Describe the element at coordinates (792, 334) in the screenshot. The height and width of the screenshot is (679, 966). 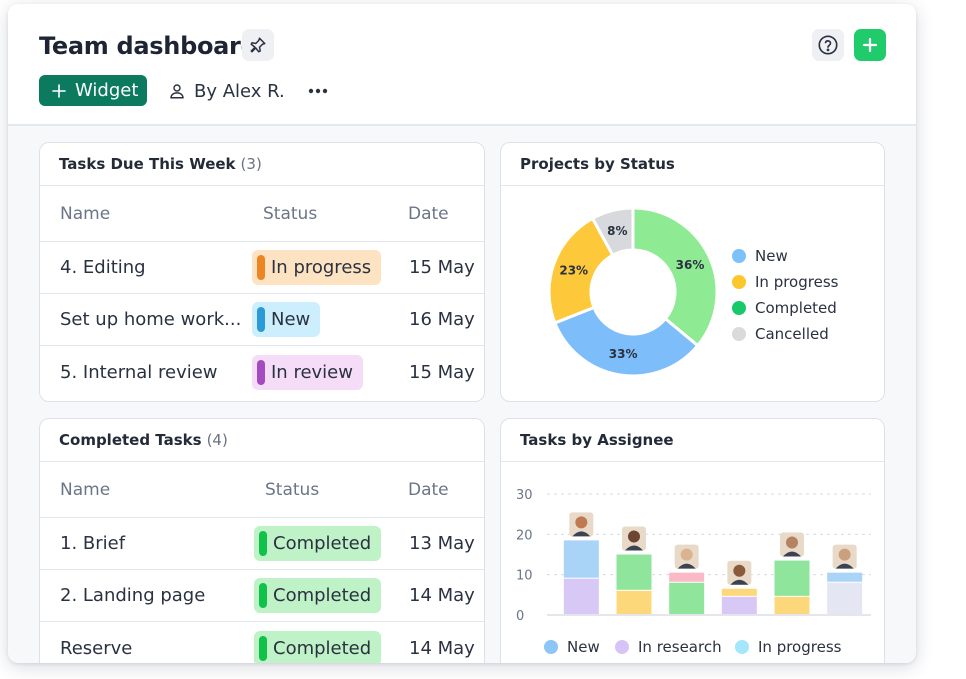
I see `legend-label: Cancelled` at that location.